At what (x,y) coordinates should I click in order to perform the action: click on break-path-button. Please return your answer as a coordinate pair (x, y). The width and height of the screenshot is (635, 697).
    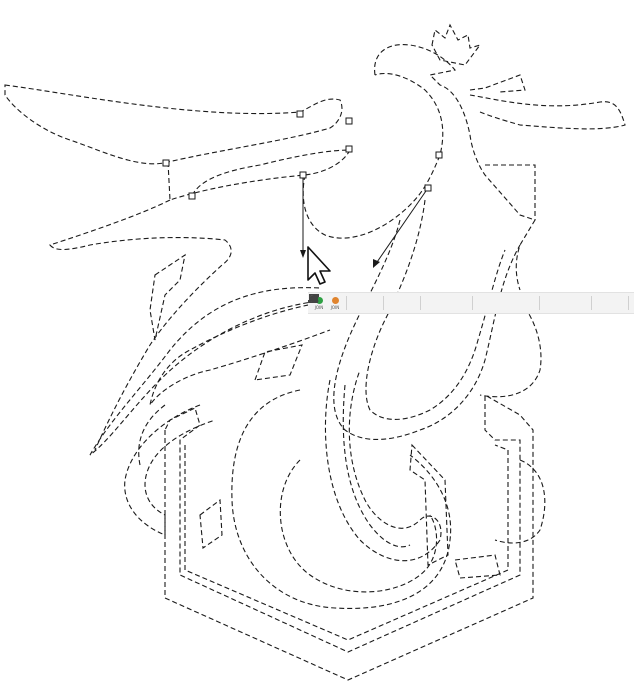
    Looking at the image, I should click on (336, 303).